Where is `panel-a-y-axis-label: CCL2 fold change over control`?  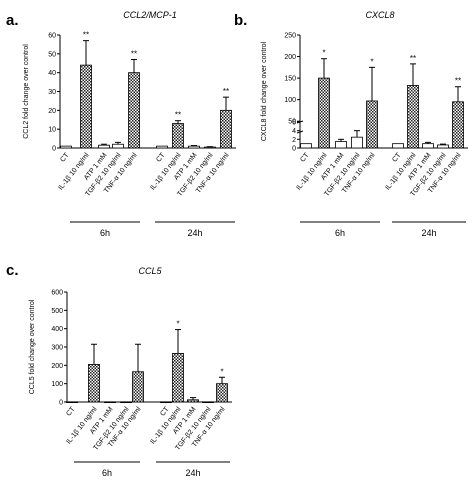 panel-a-y-axis-label: CCL2 fold change over control is located at coordinates (26, 91).